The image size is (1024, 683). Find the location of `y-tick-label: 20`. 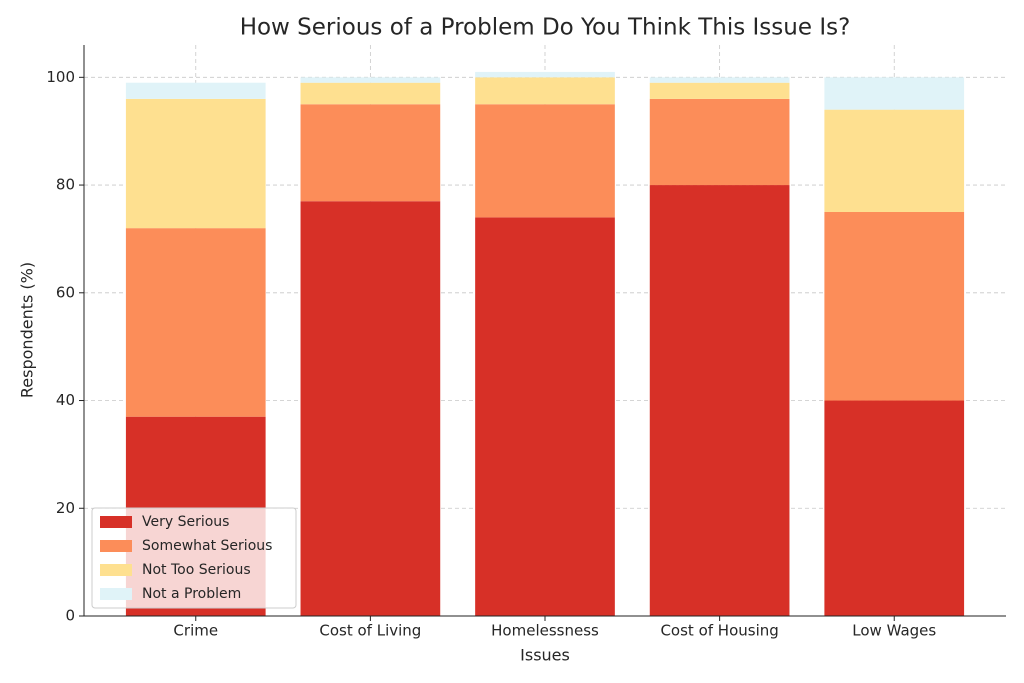

y-tick-label: 20 is located at coordinates (65, 508).